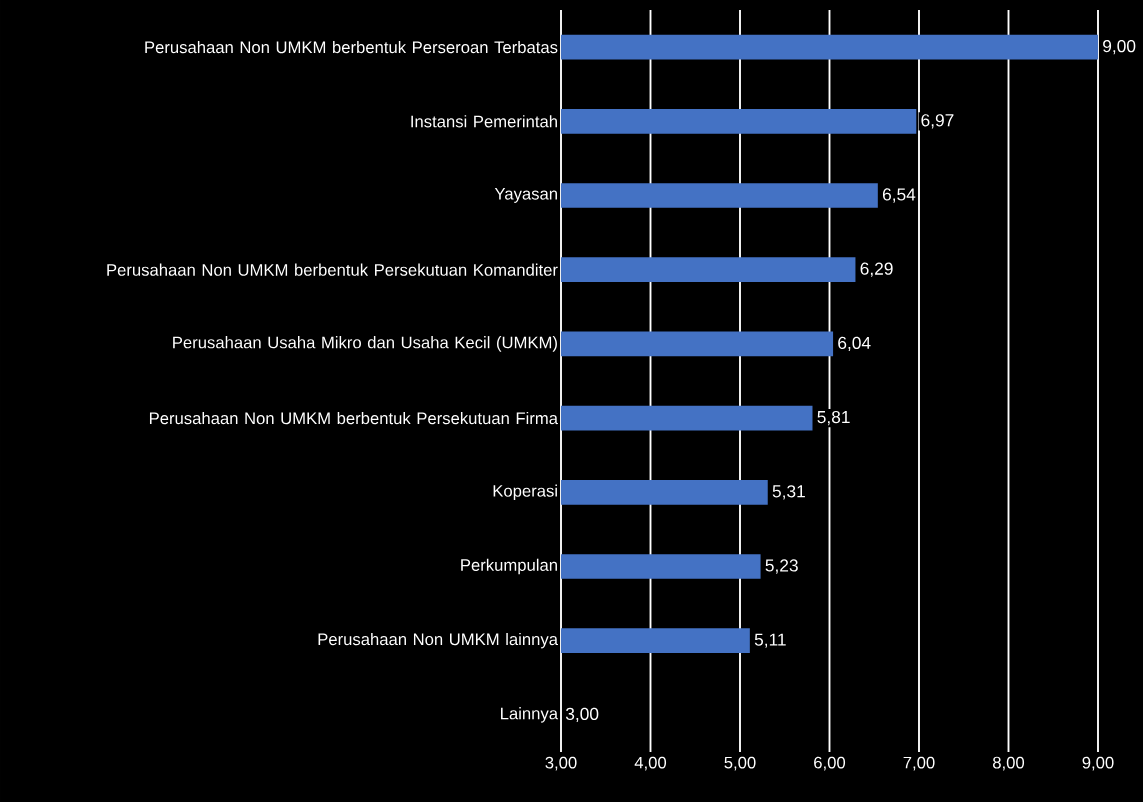 The image size is (1143, 802). What do you see at coordinates (530, 715) in the screenshot?
I see `y-tick-label: Lainnya` at bounding box center [530, 715].